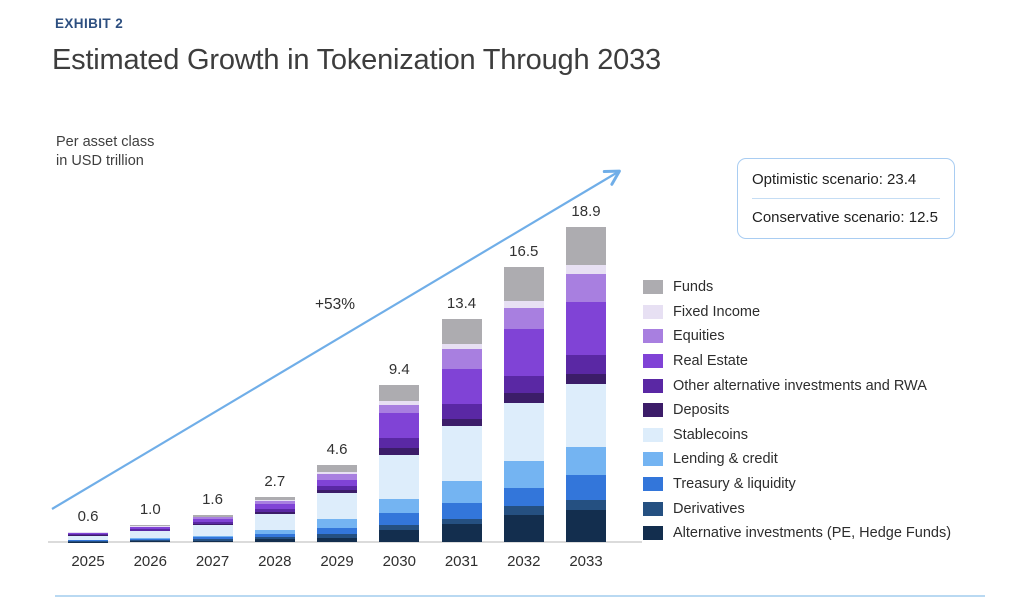 The width and height of the screenshot is (1024, 609). Describe the element at coordinates (653, 459) in the screenshot. I see `legend-swatch-lending-credit` at that location.